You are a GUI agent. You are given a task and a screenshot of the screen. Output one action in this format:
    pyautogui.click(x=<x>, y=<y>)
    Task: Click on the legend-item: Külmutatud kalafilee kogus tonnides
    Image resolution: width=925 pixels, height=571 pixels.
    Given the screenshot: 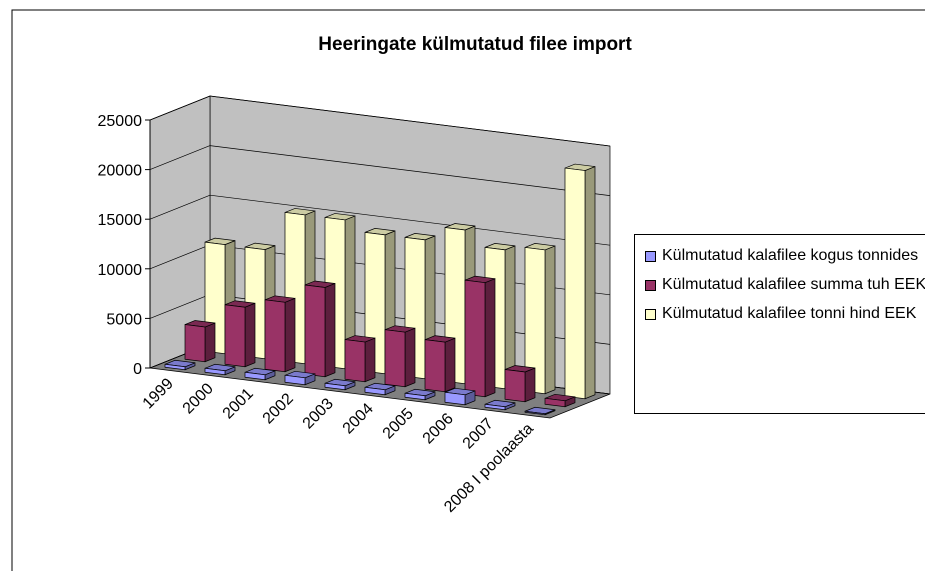 What is the action you would take?
    pyautogui.click(x=783, y=255)
    